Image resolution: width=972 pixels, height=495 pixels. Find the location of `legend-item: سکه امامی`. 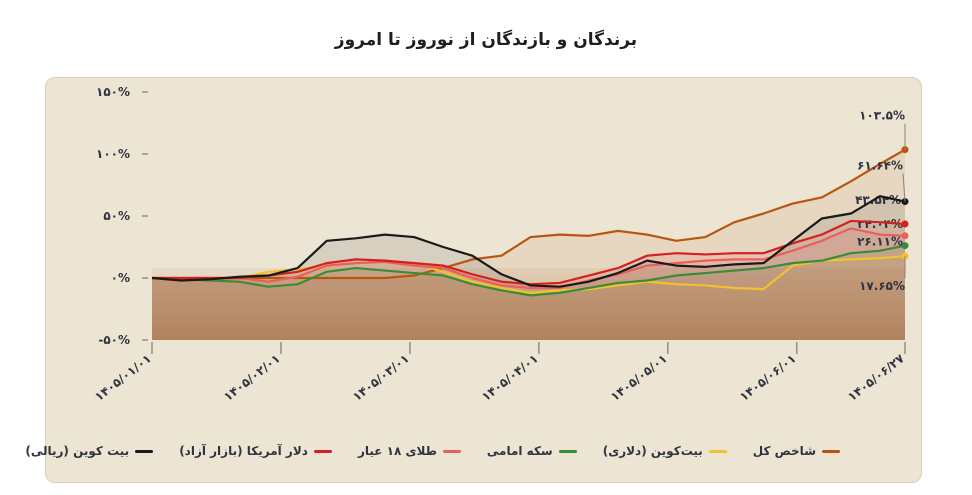

legend-item: سکه امامی is located at coordinates (532, 451).